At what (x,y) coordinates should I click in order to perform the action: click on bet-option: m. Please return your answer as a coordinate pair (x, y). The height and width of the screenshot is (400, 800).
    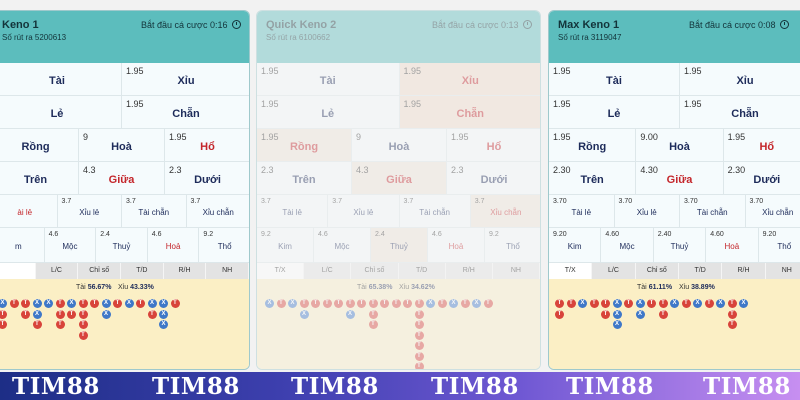
    Looking at the image, I should click on (22, 245).